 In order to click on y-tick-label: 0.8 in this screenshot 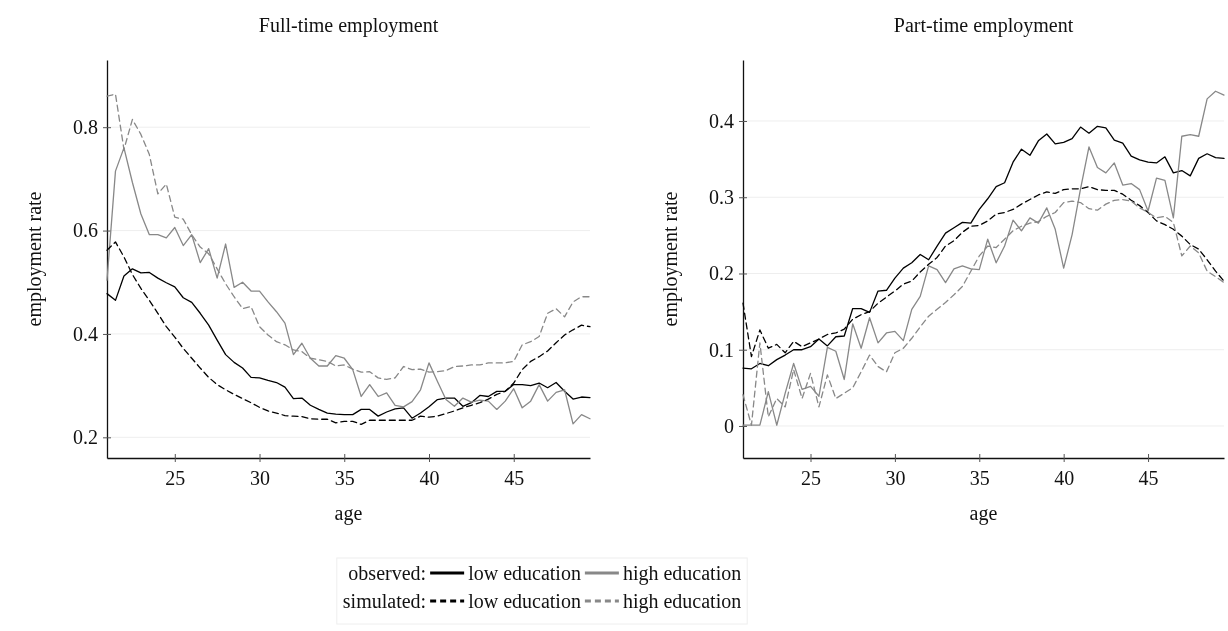, I will do `click(85, 127)`.